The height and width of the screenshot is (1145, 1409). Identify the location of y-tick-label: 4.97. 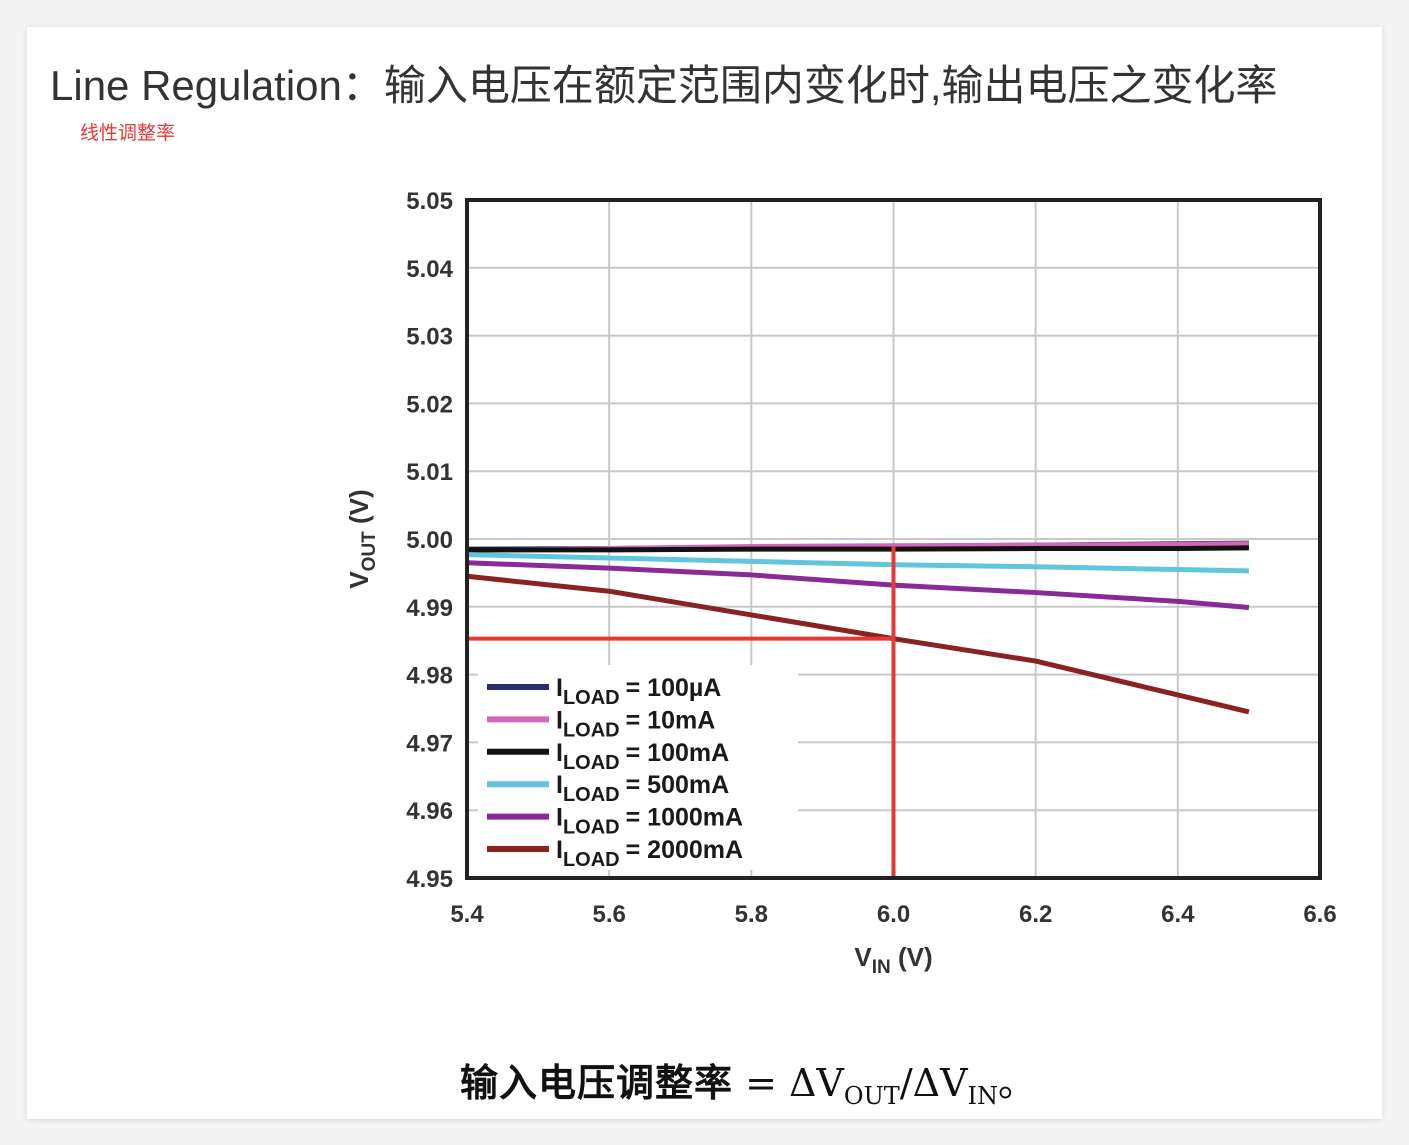
(429, 743).